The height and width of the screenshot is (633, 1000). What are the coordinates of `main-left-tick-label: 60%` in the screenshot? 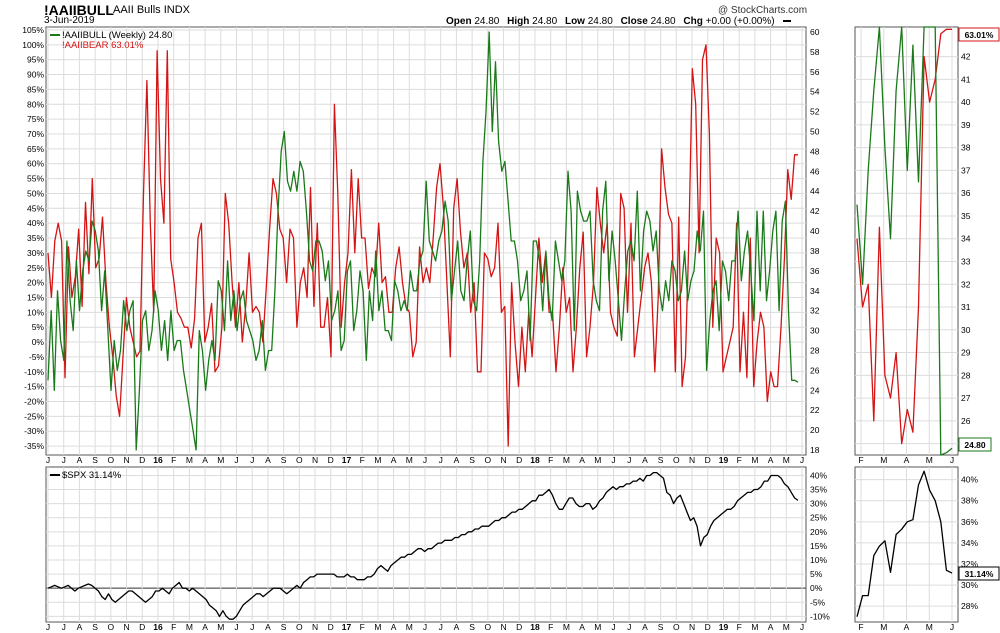 It's located at (35, 164).